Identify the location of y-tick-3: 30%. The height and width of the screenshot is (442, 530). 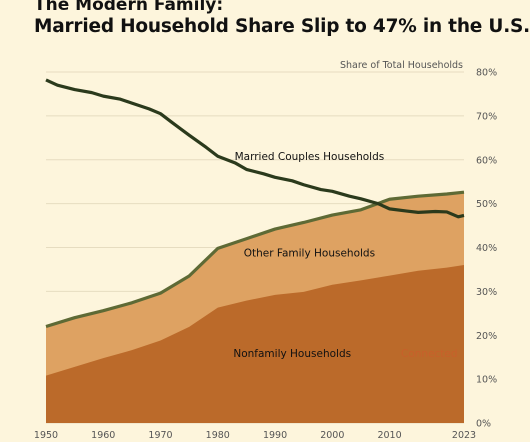
(486, 292).